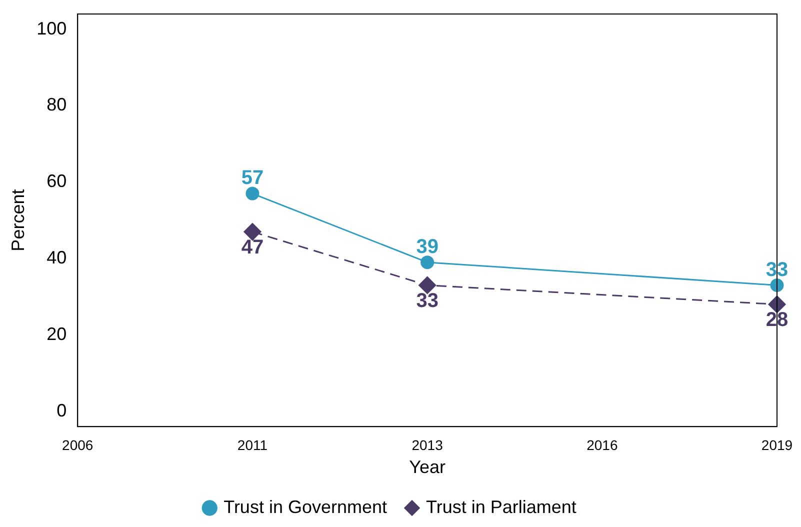 The image size is (801, 527). Describe the element at coordinates (56, 334) in the screenshot. I see `y-tick-label: 20` at that location.